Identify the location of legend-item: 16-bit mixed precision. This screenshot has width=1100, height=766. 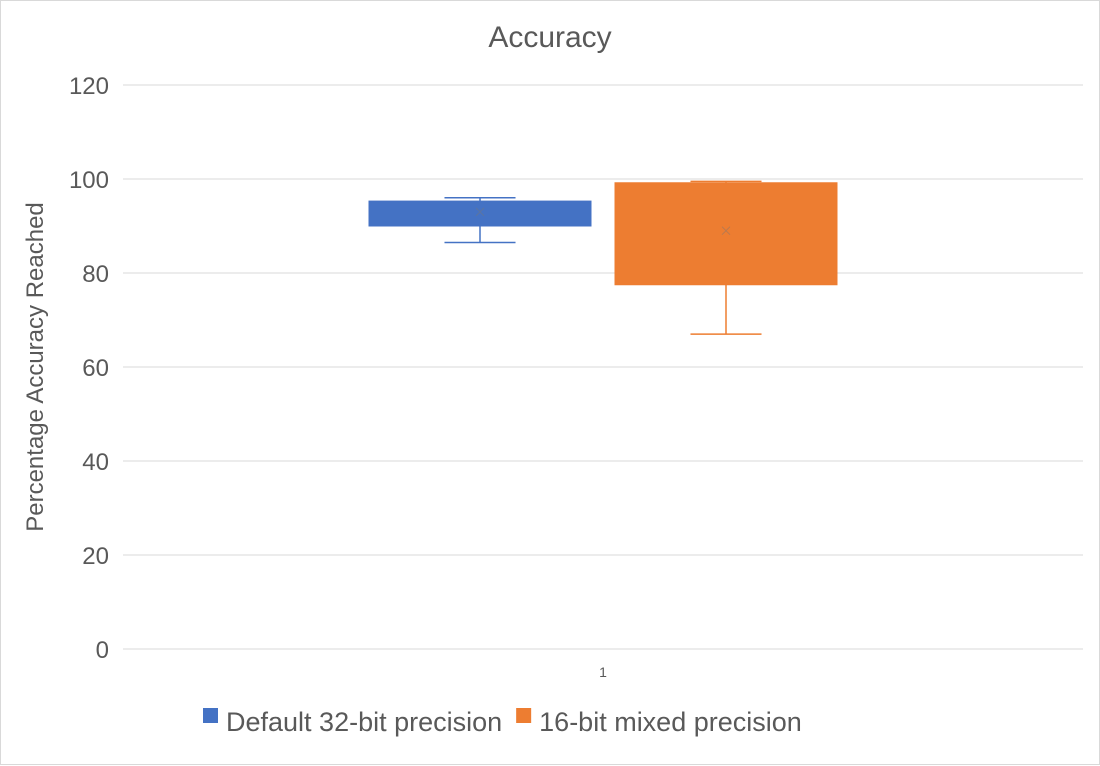
(659, 722).